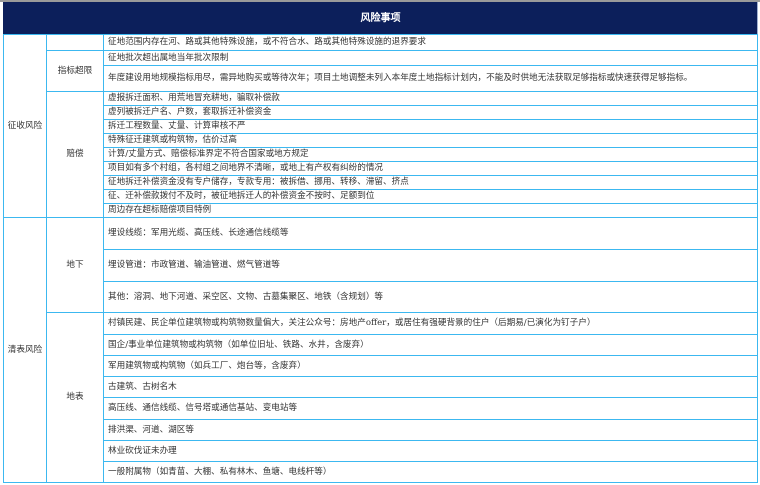  Describe the element at coordinates (430, 42) in the screenshot. I see `risk-item-cell: 征地范围内存在河、路或其他特殊设施，或不符合水、路或其他特殊设施的退界要求` at that location.